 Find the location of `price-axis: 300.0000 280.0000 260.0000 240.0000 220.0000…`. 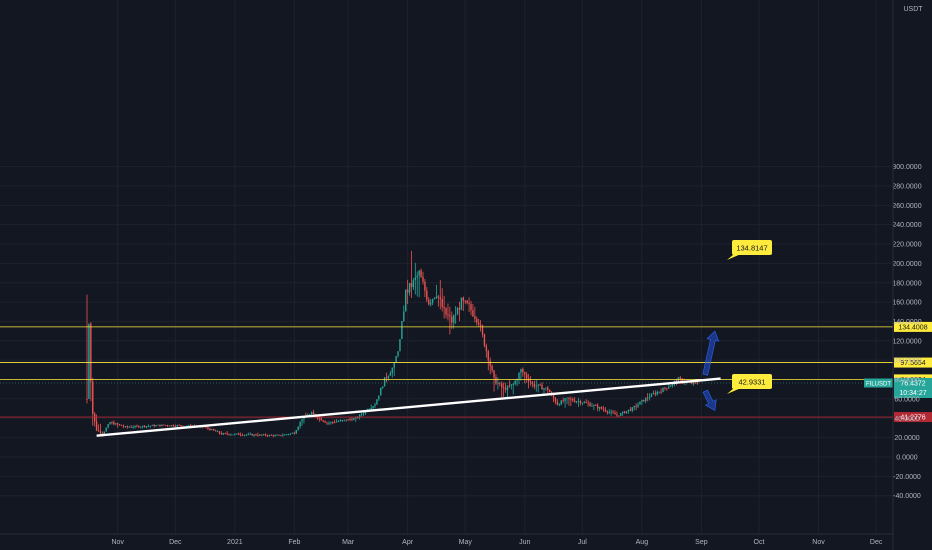

price-axis: 300.0000 280.0000 260.0000 240.0000 220.0000… is located at coordinates (907, 275).